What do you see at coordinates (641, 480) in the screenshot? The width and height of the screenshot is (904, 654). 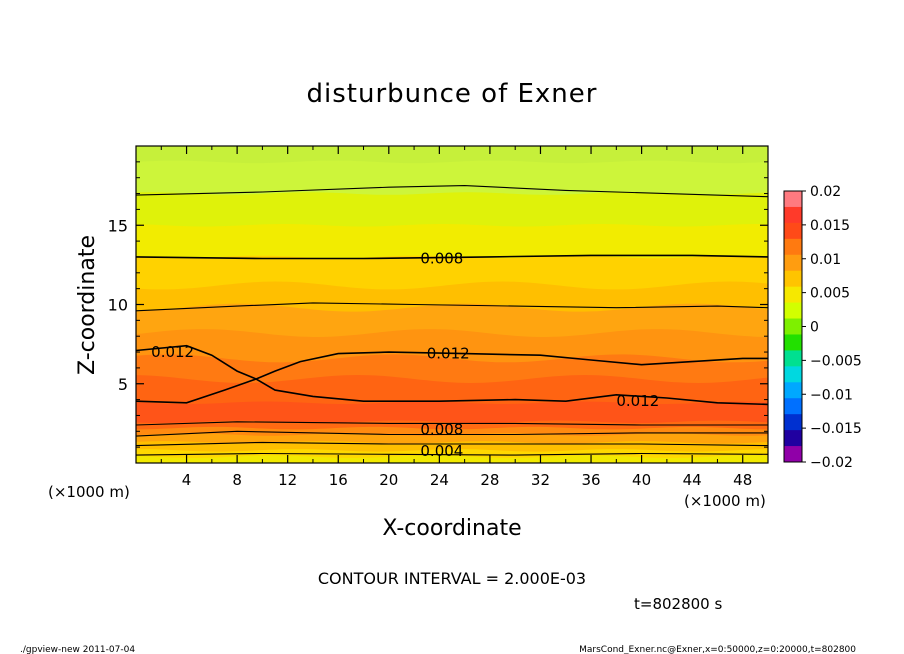 I see `x-tick-label: 40` at bounding box center [641, 480].